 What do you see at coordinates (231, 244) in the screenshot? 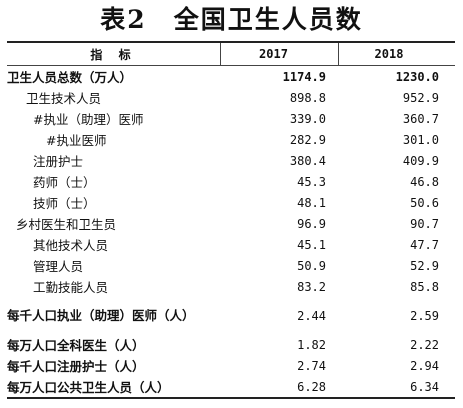
I see `table-row: 其他技术人员 45.1 47.7` at bounding box center [231, 244].